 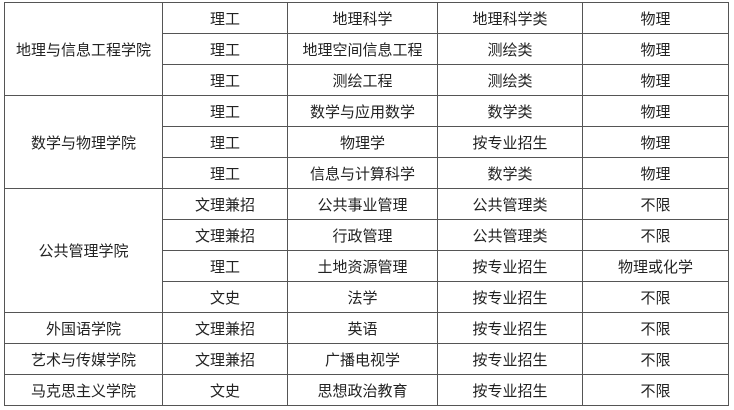 I want to click on table-row: 理工 地理空间信息工程 测绘类 物理, so click(x=367, y=49).